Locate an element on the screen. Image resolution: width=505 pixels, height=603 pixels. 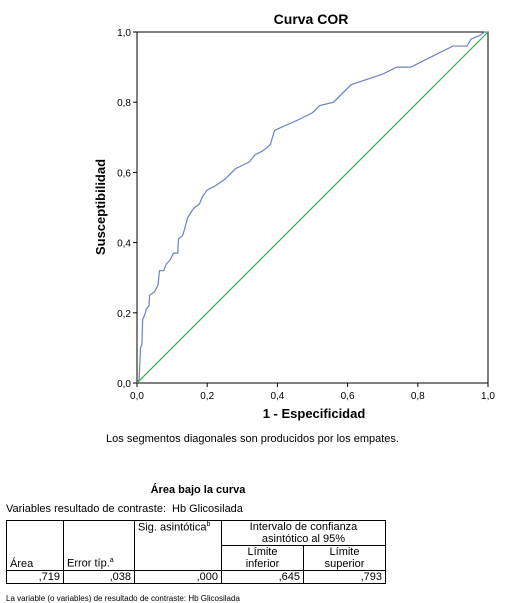
x-tick-label: 0,4 is located at coordinates (277, 396).